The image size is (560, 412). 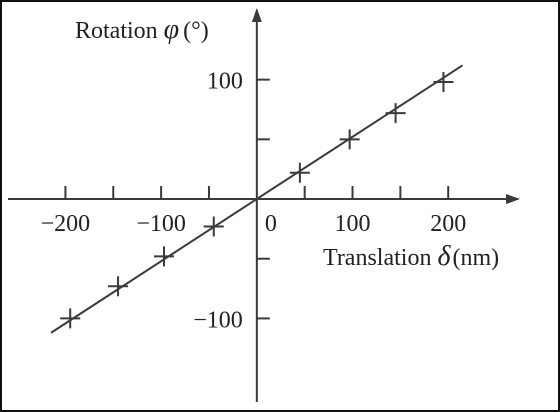 I want to click on y-axis-label-prefix: Rotation, so click(x=119, y=31).